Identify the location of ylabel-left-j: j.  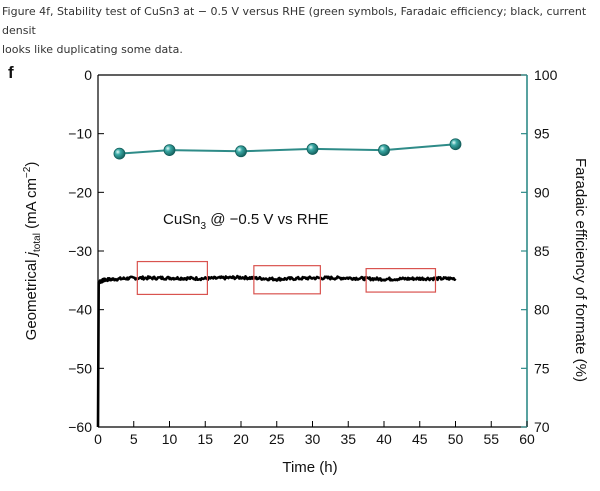
(31, 254).